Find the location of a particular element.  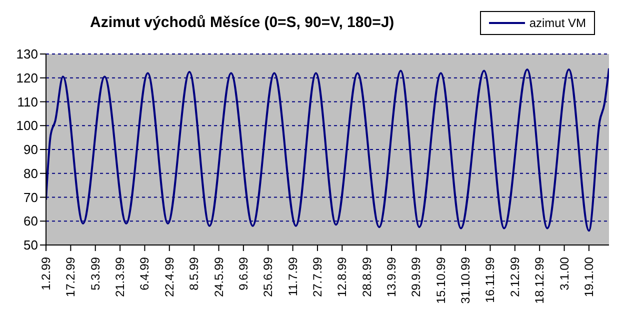

x-tick-label: 17.2.99 is located at coordinates (71, 277).